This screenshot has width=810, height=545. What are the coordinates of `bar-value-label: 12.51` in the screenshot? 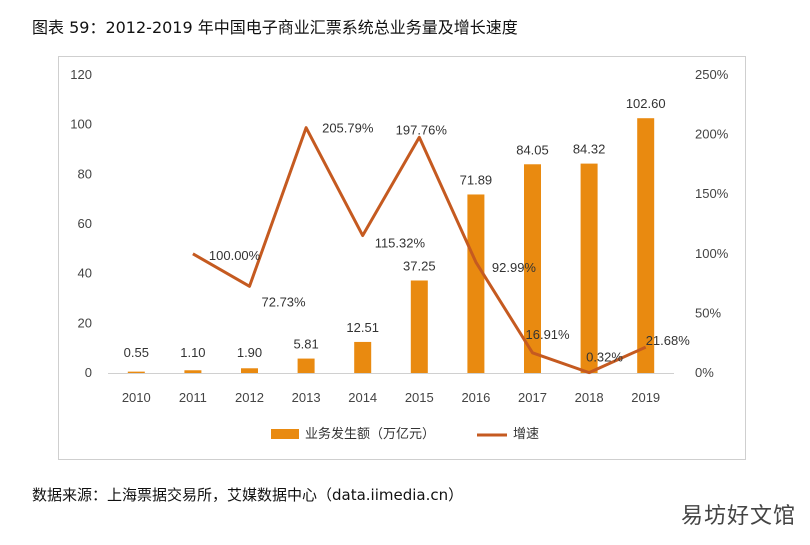 It's located at (362, 327).